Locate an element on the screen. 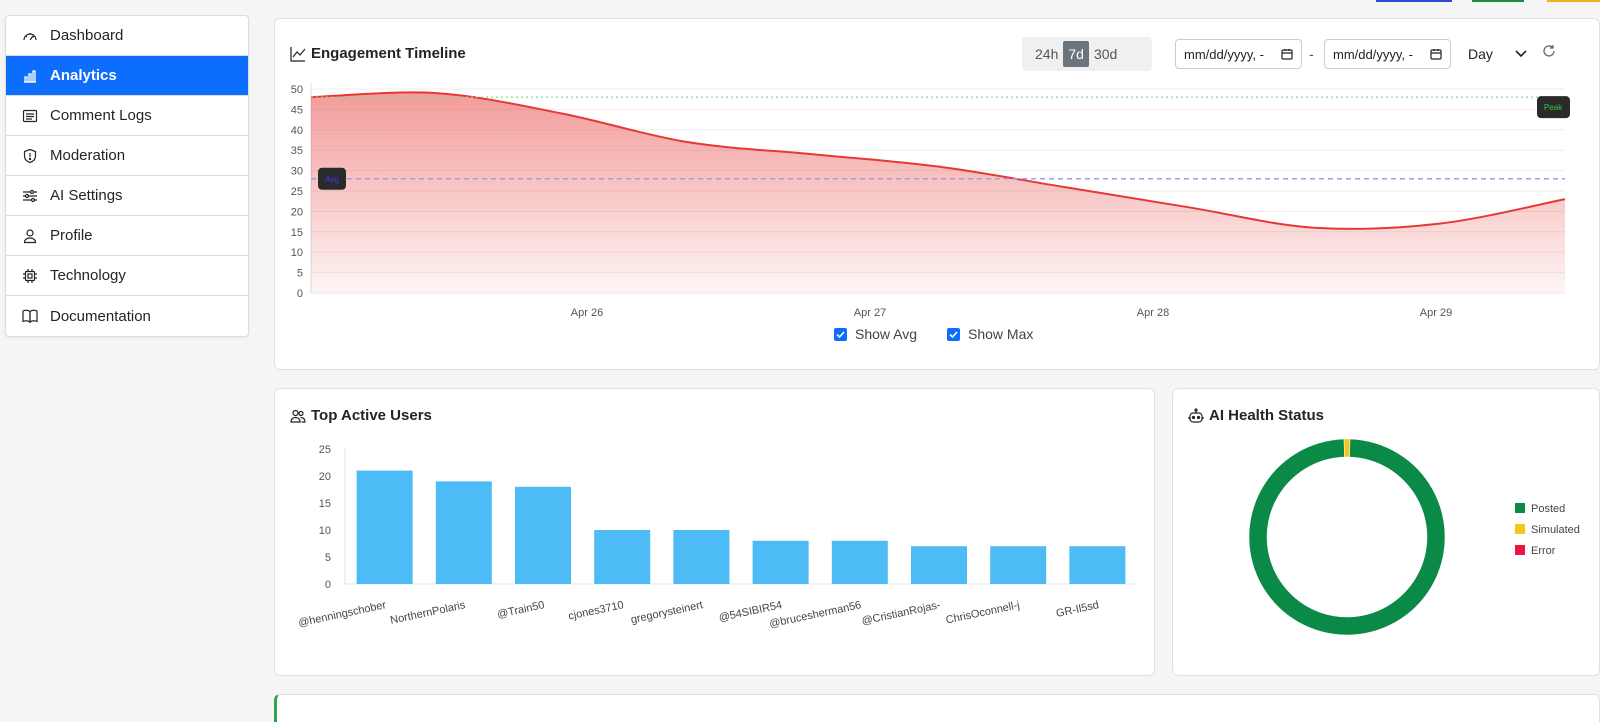  show-avg-toggle: Show Avg is located at coordinates (875, 334).